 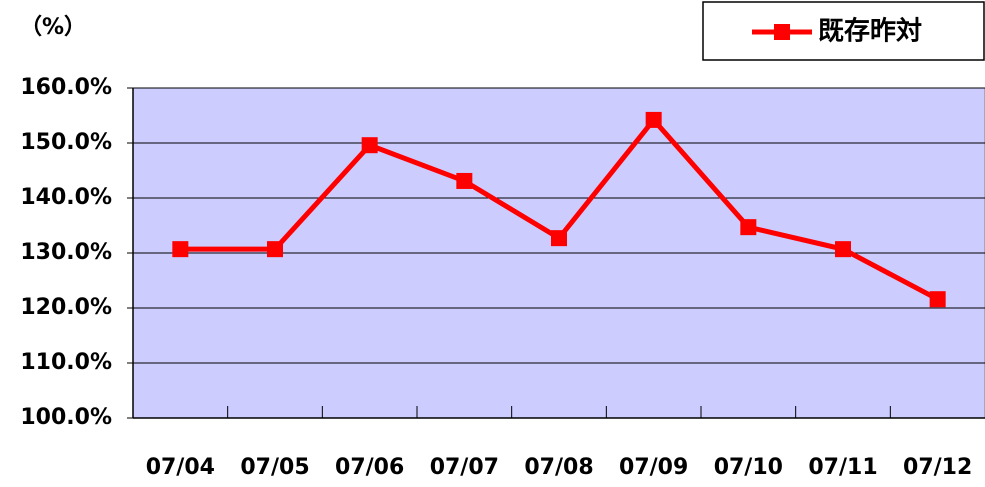 What do you see at coordinates (66, 252) in the screenshot?
I see `y-tick-label: 130.0%` at bounding box center [66, 252].